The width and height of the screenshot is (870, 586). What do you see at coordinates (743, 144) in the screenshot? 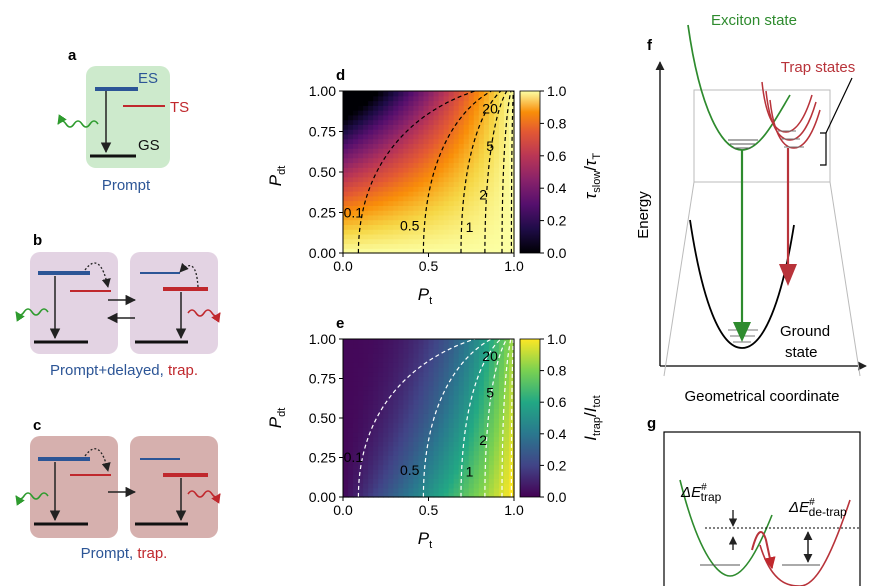
I see `exciton-vibrational-levels` at bounding box center [743, 144].